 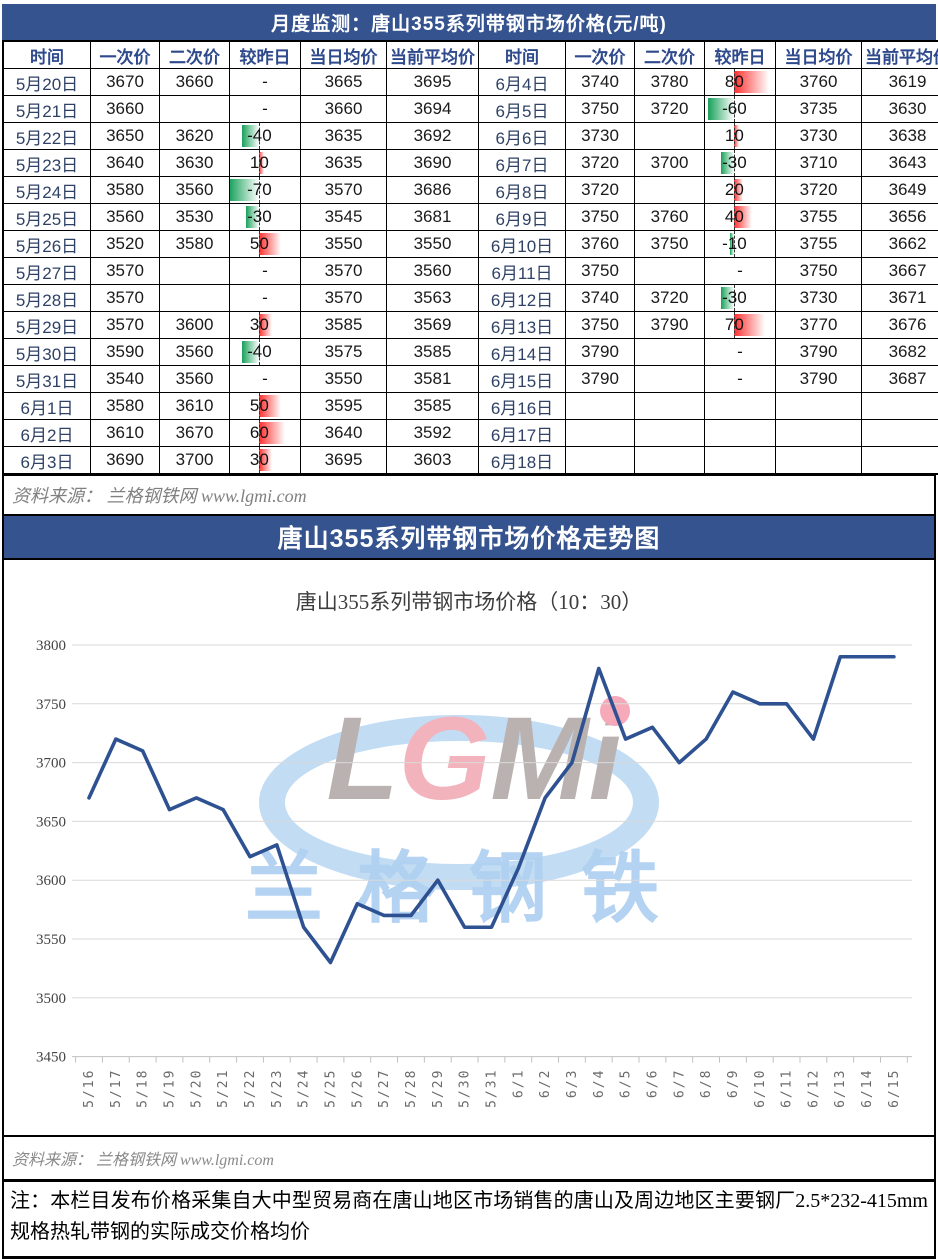 I want to click on change-vs-yesterday-cell: -10, so click(x=740, y=244).